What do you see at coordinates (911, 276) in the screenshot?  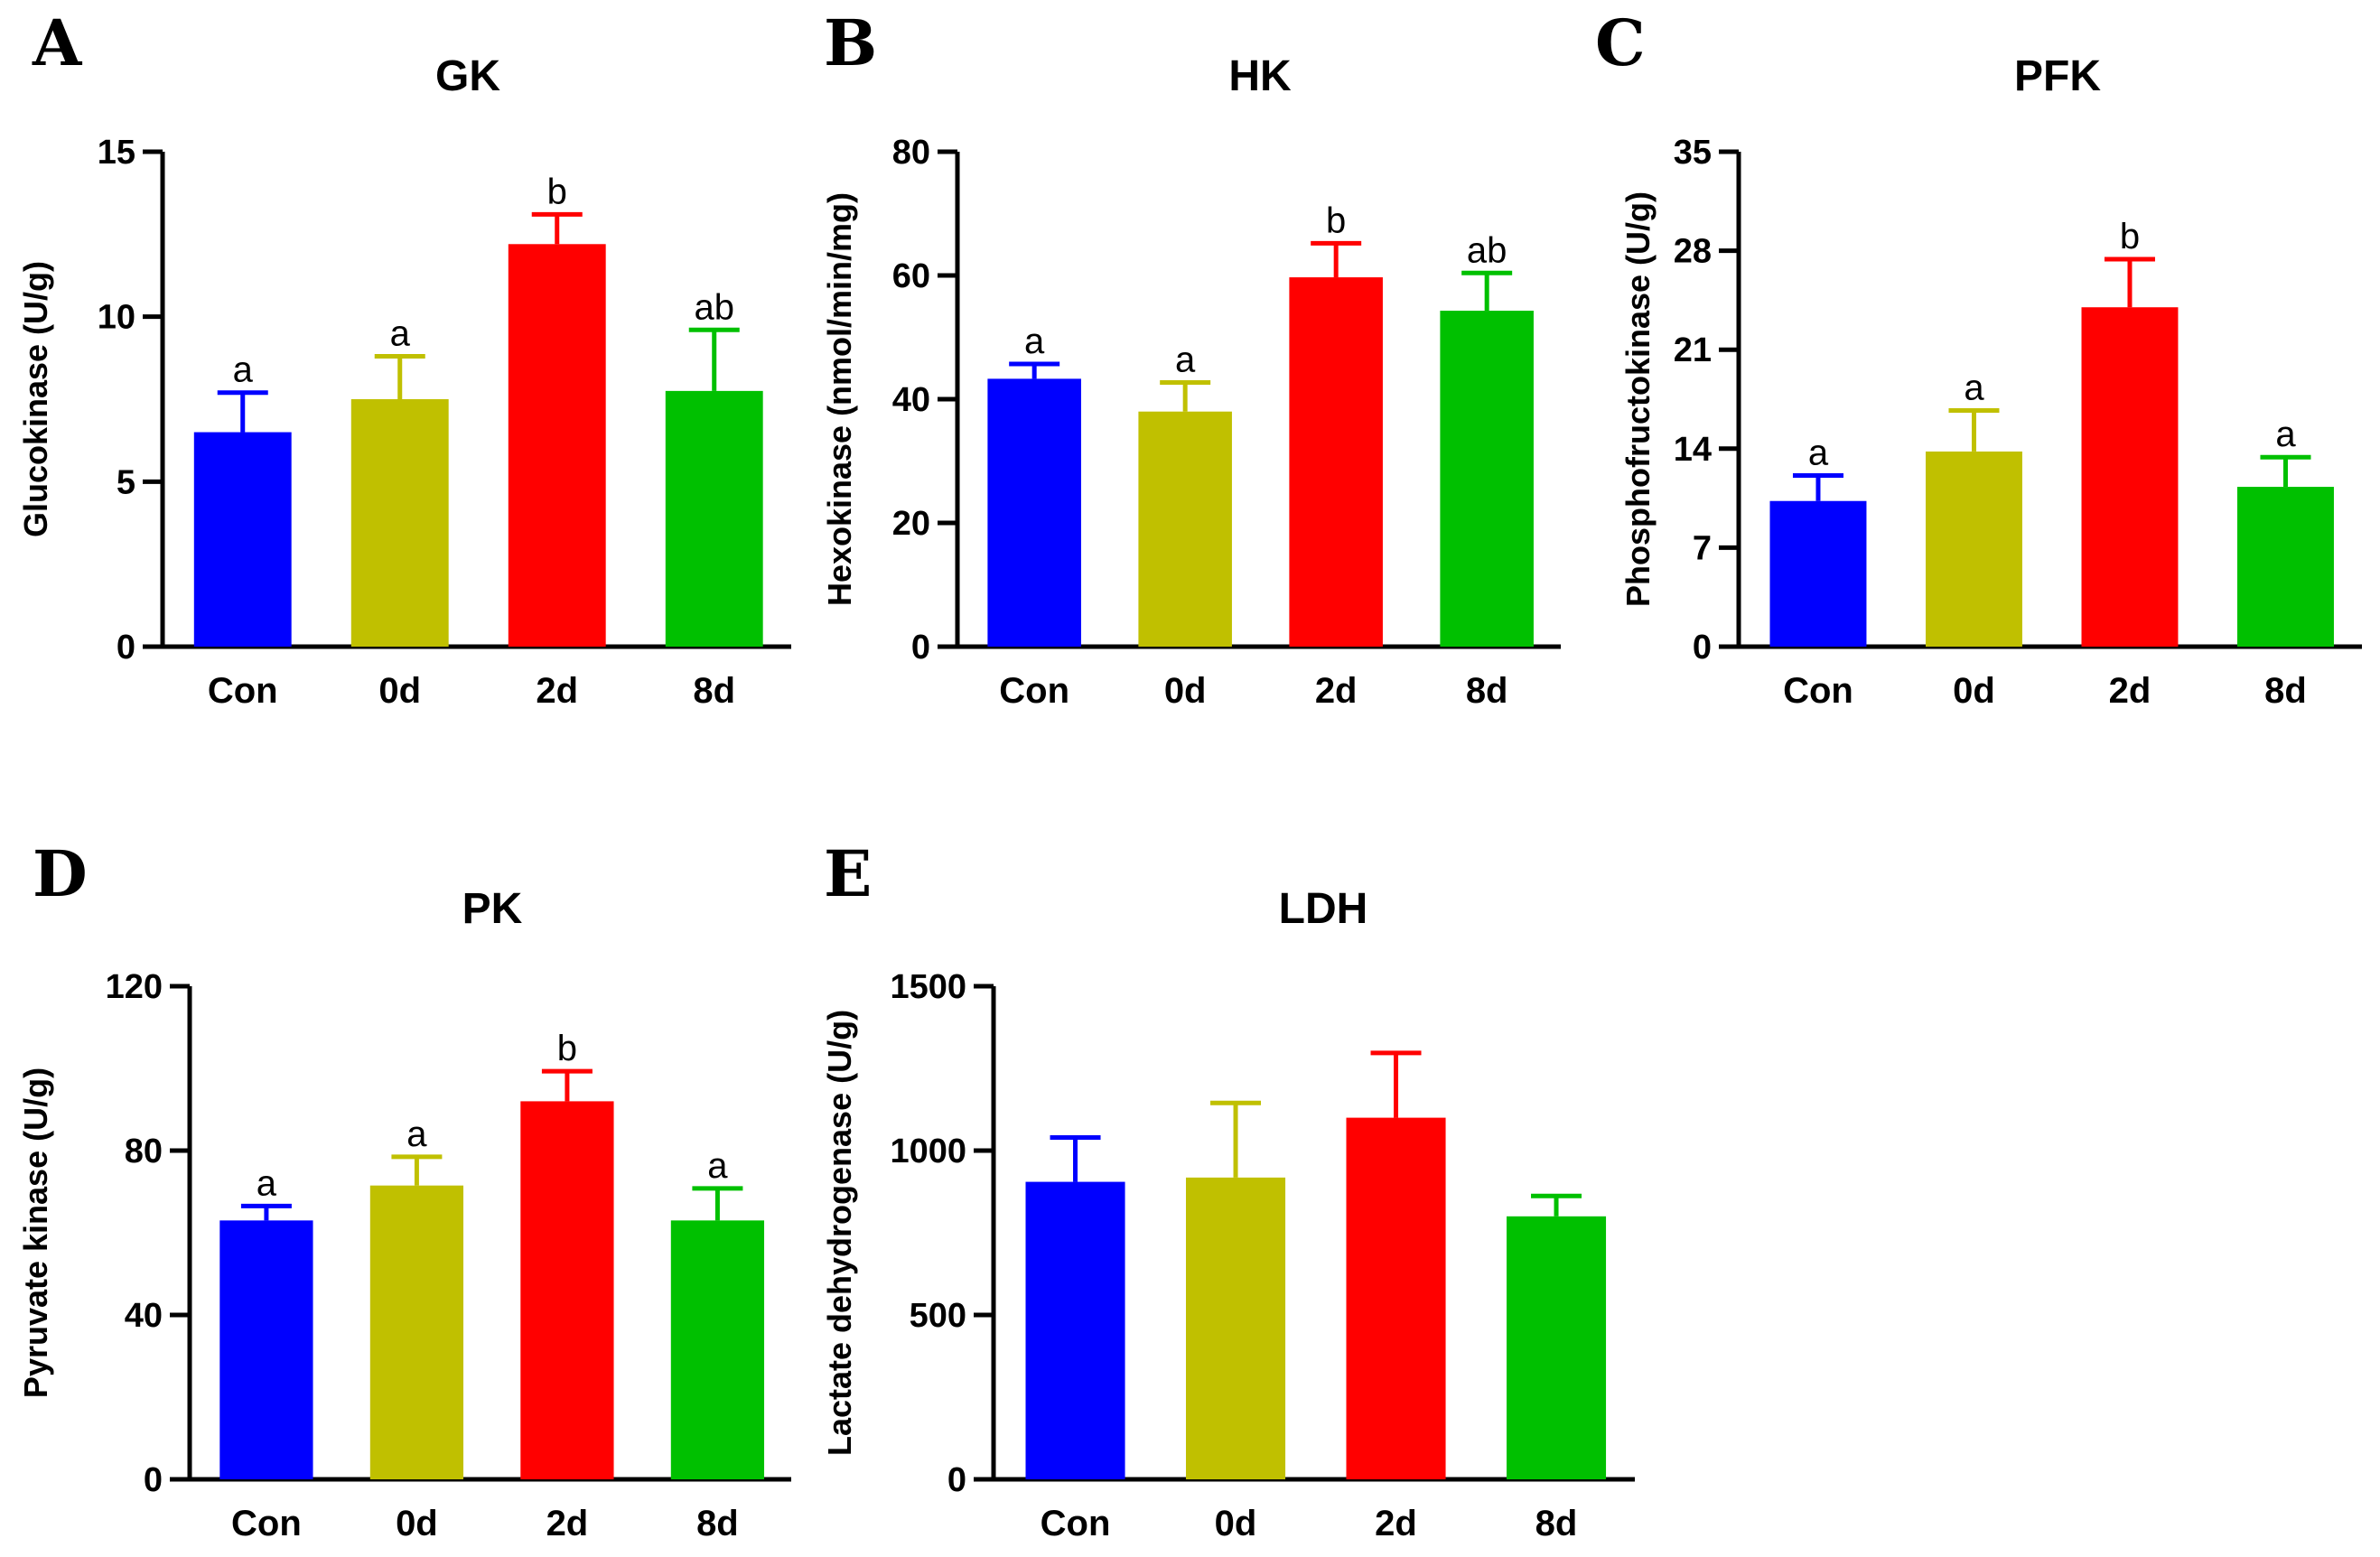 I see `y-tick-label: 60` at bounding box center [911, 276].